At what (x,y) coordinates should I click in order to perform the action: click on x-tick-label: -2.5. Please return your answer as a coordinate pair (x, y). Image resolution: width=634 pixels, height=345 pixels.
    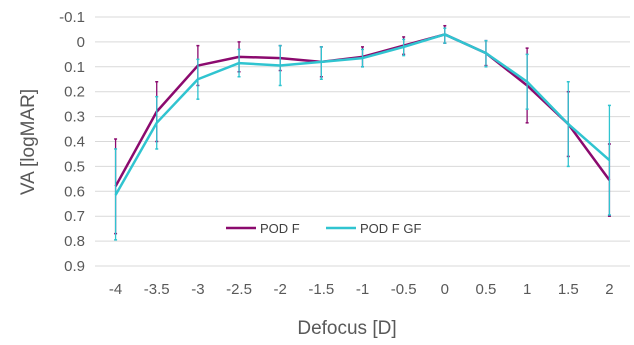
    Looking at the image, I should click on (239, 289).